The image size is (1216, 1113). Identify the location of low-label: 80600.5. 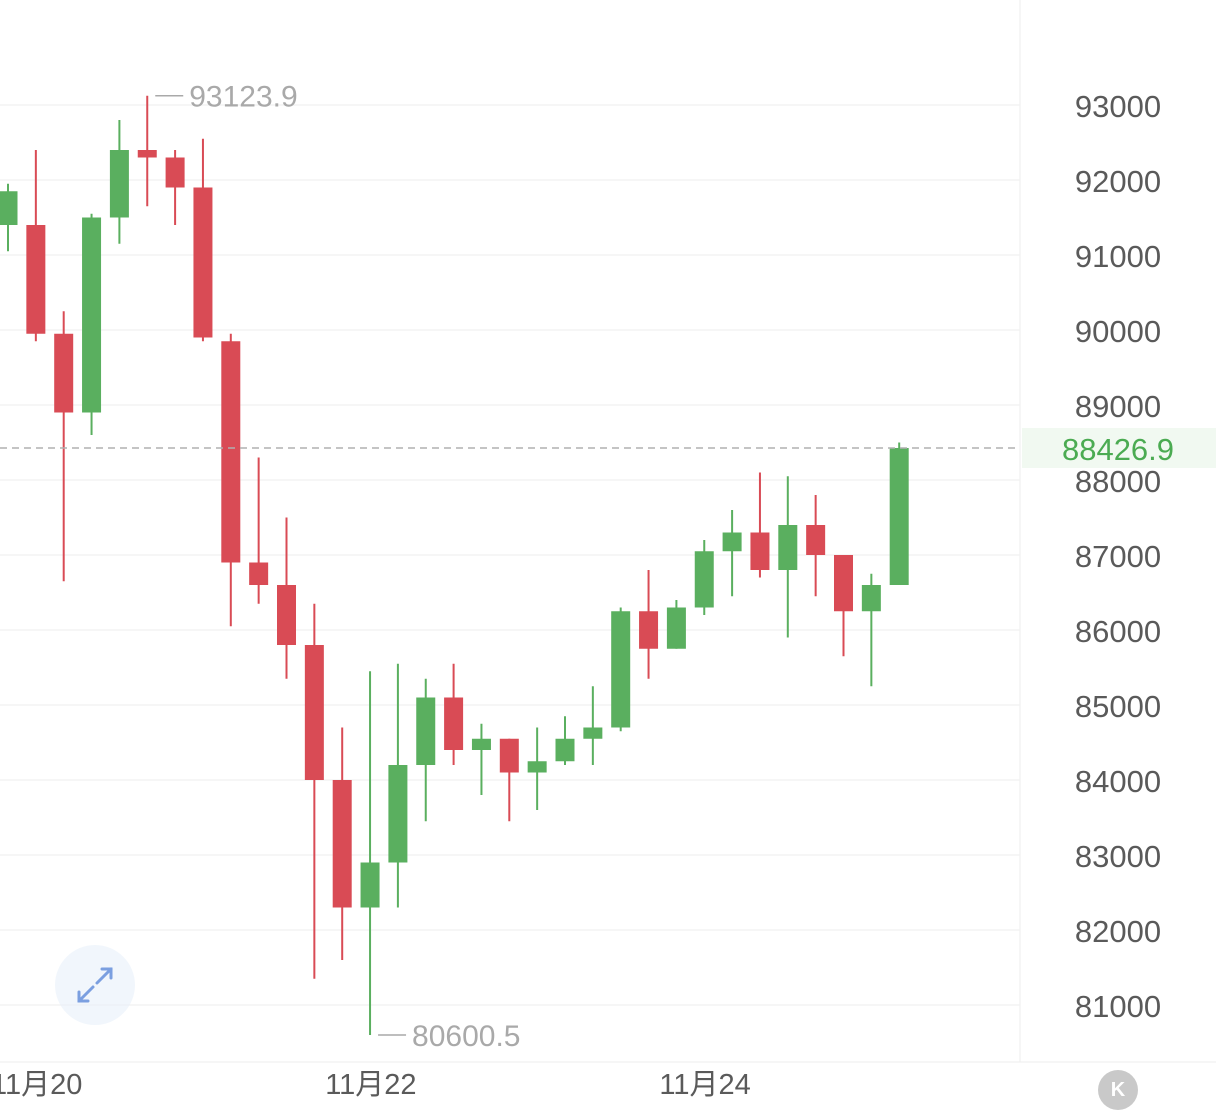
(466, 1036).